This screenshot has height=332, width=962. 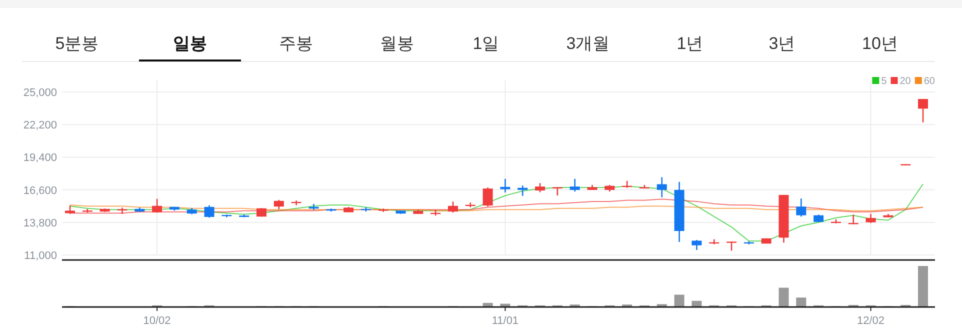 I want to click on y-tick-label: 16,600, so click(x=40, y=190).